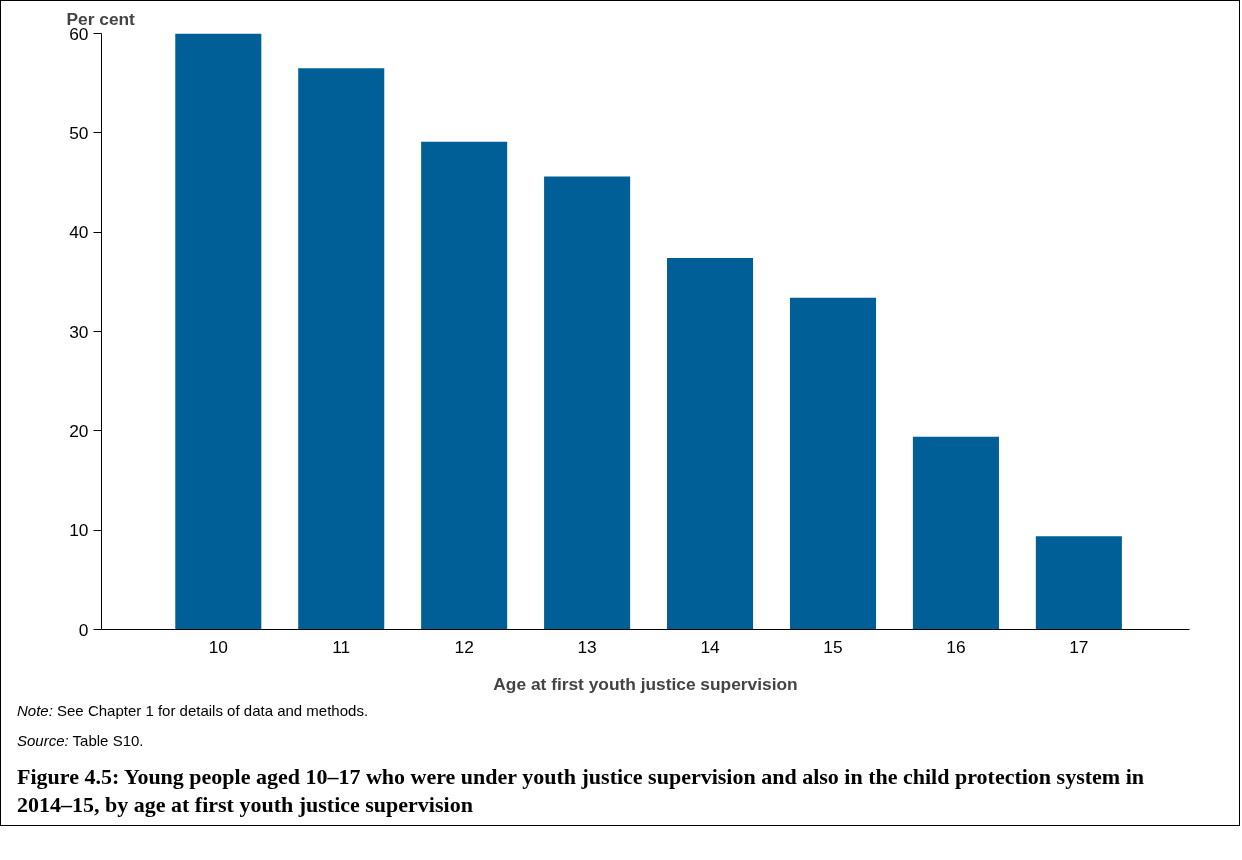 This screenshot has width=1242, height=860. Describe the element at coordinates (341, 646) in the screenshot. I see `x-tick-label: 11` at that location.